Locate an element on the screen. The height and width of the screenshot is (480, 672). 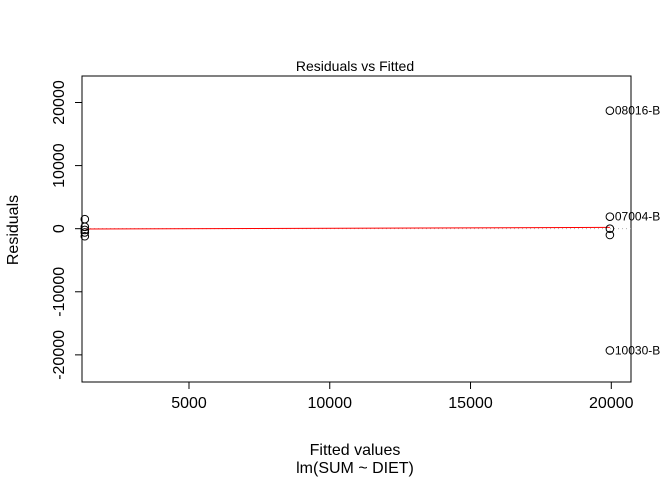
x-tick-label: 5000 is located at coordinates (189, 403).